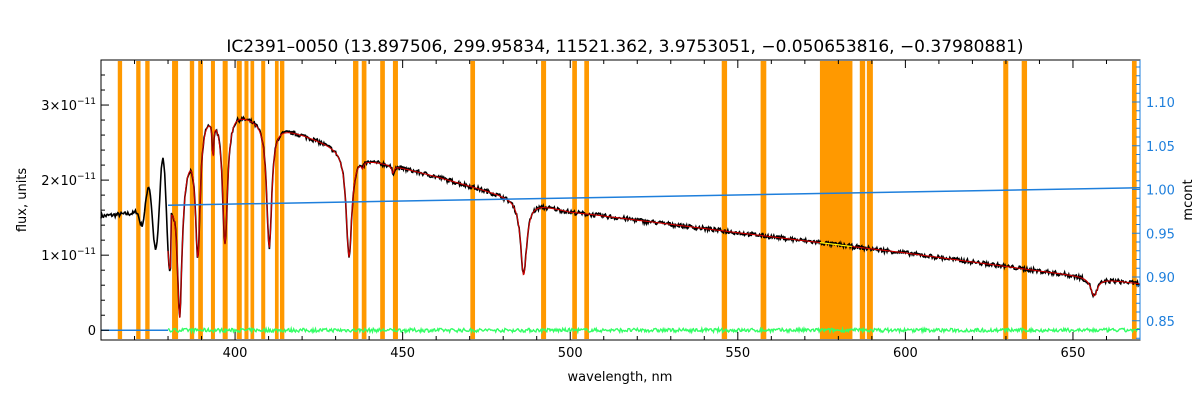 The image size is (1200, 400). I want to click on x-axis-label: wavelength, nm, so click(620, 377).